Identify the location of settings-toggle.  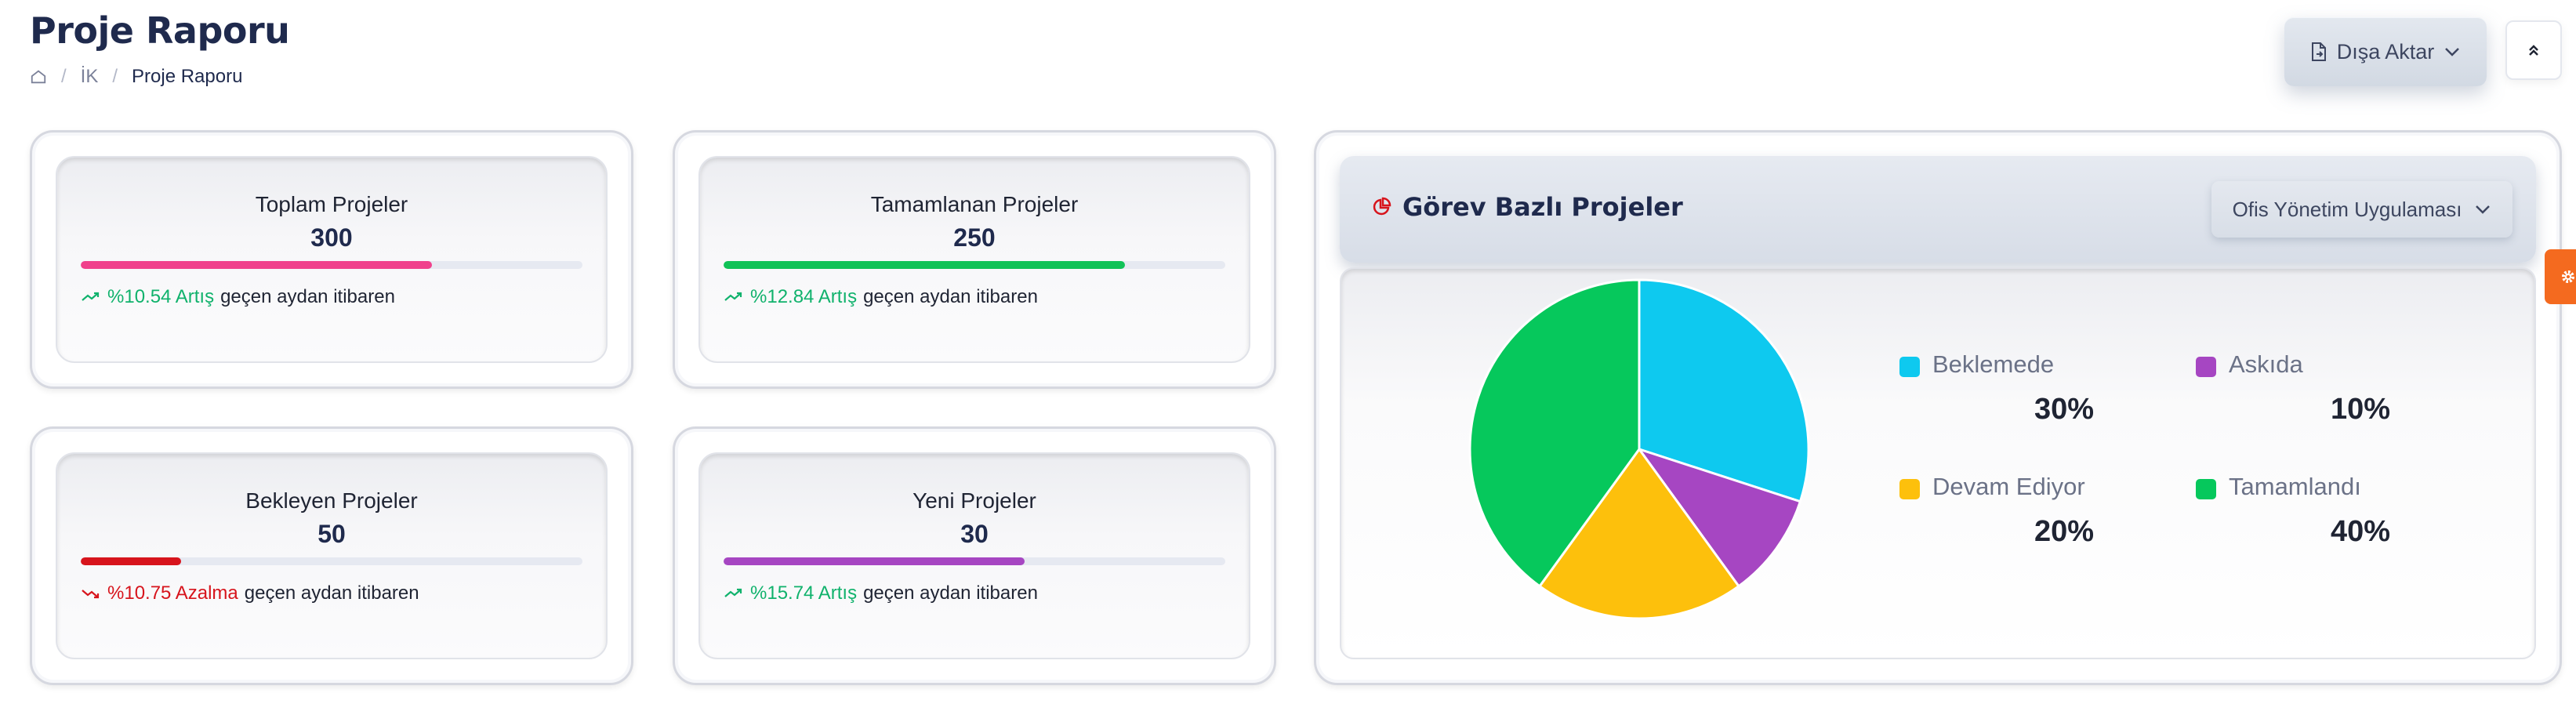
(2561, 276).